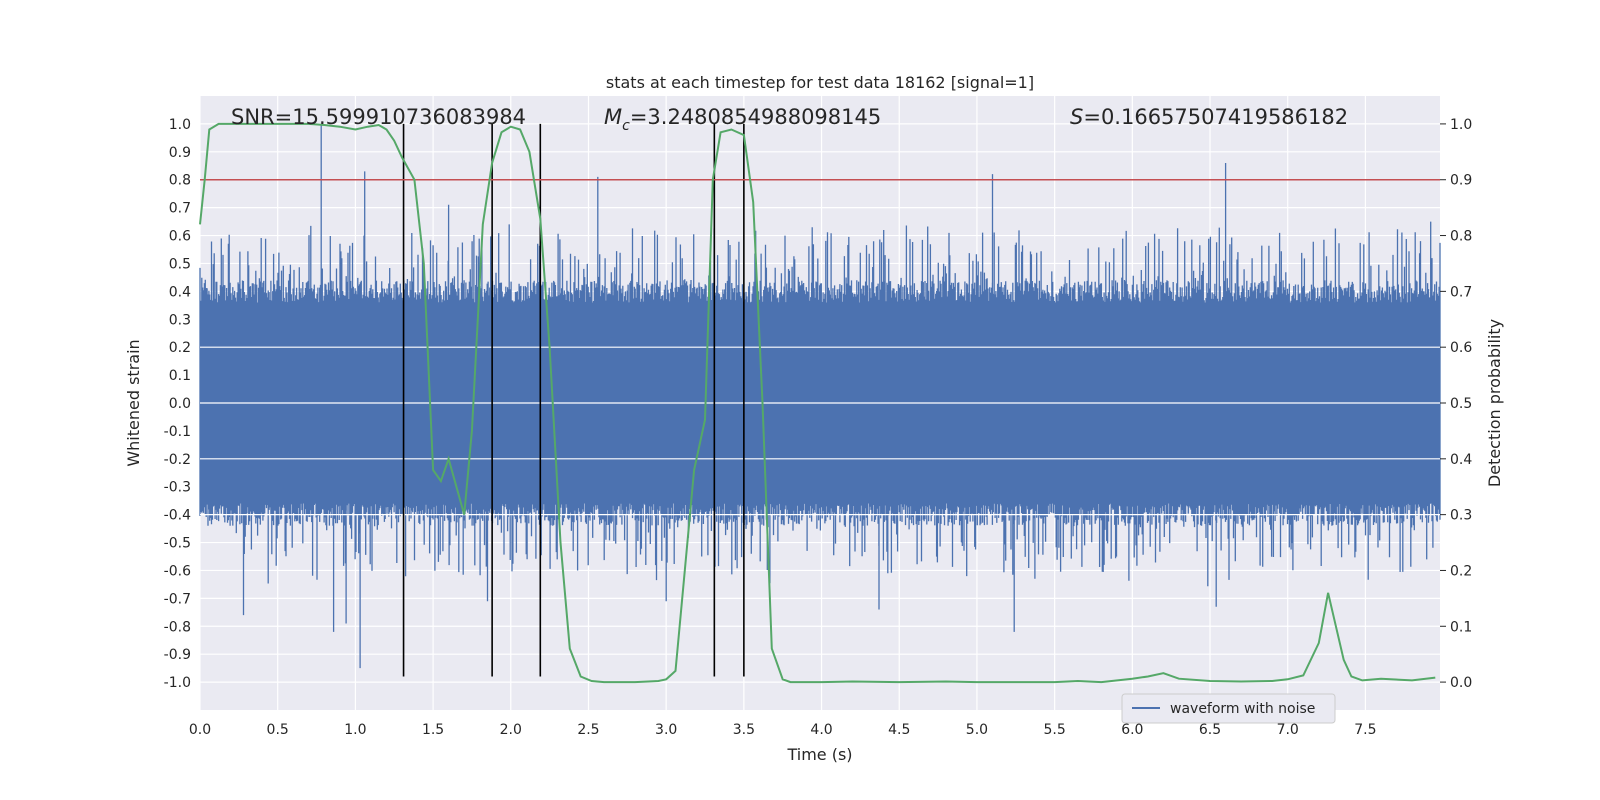  Describe the element at coordinates (626, 126) in the screenshot. I see `chirp-mass-subscript: c` at that location.